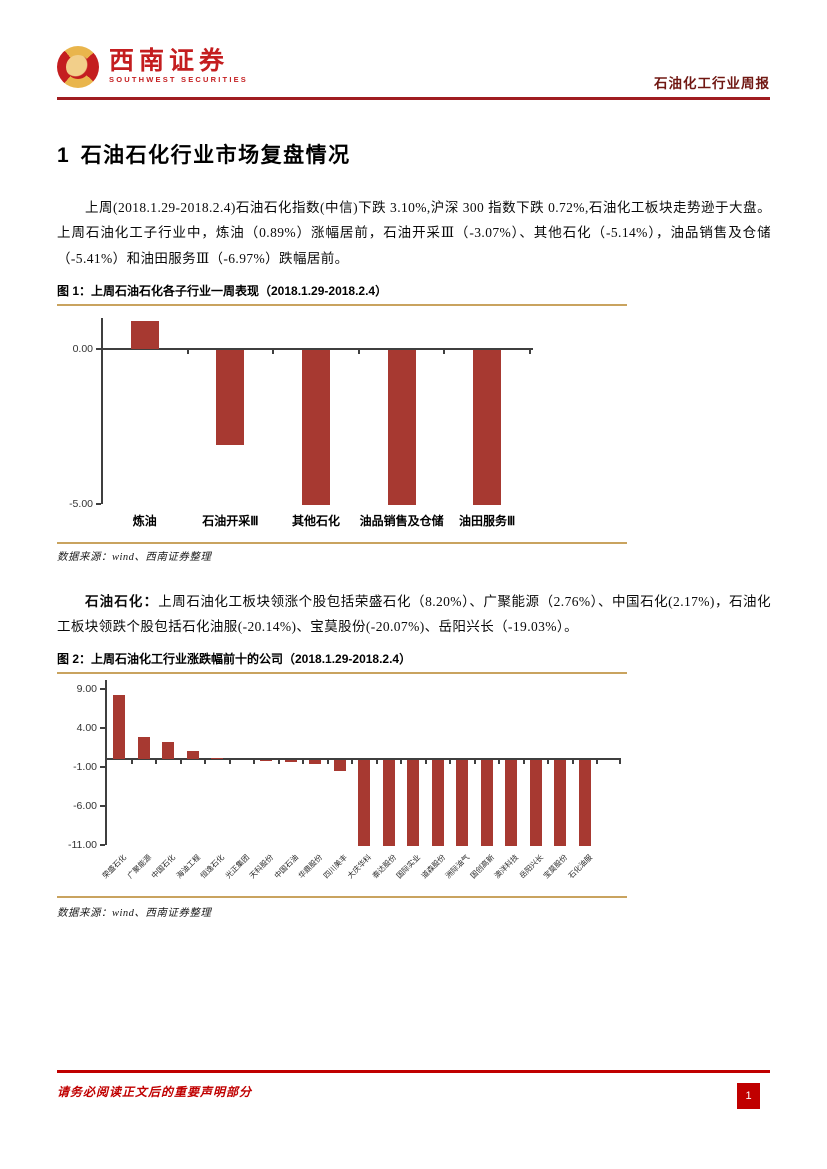 The image size is (827, 1169). Describe the element at coordinates (86, 688) in the screenshot. I see `y-tick-label: 9.00` at that location.